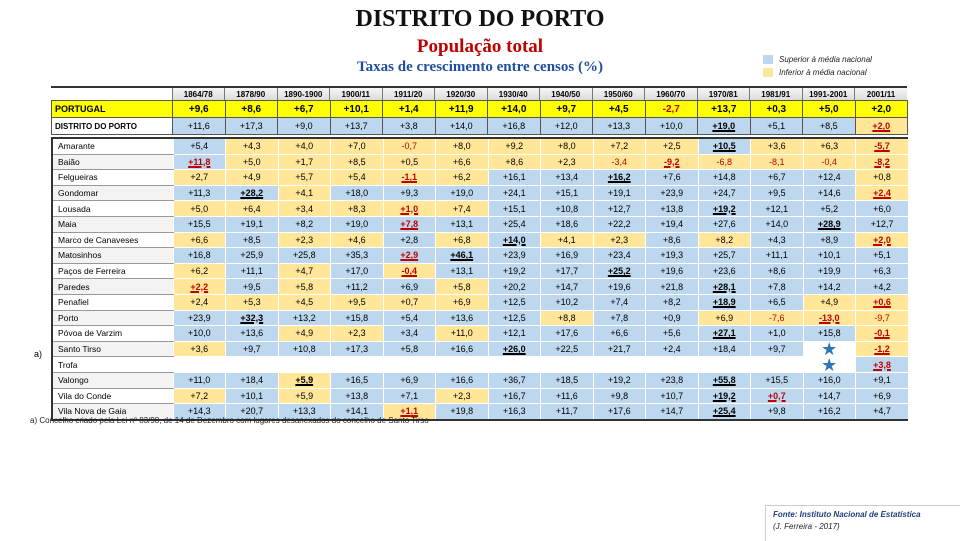  What do you see at coordinates (881, 271) in the screenshot?
I see `table-cell: +6,3` at bounding box center [881, 271].